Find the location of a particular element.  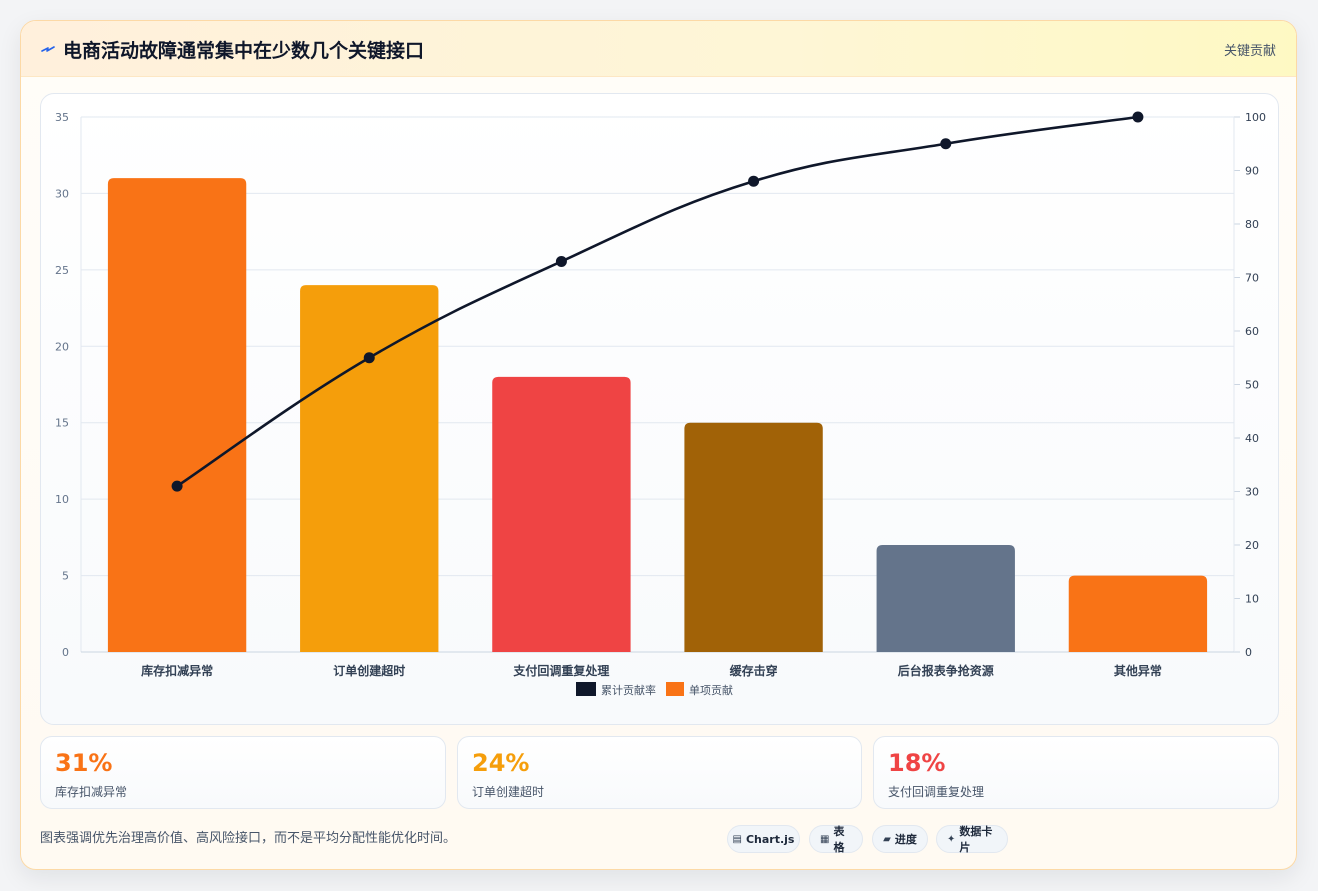

legend-label: 累计贡献率 is located at coordinates (628, 690).